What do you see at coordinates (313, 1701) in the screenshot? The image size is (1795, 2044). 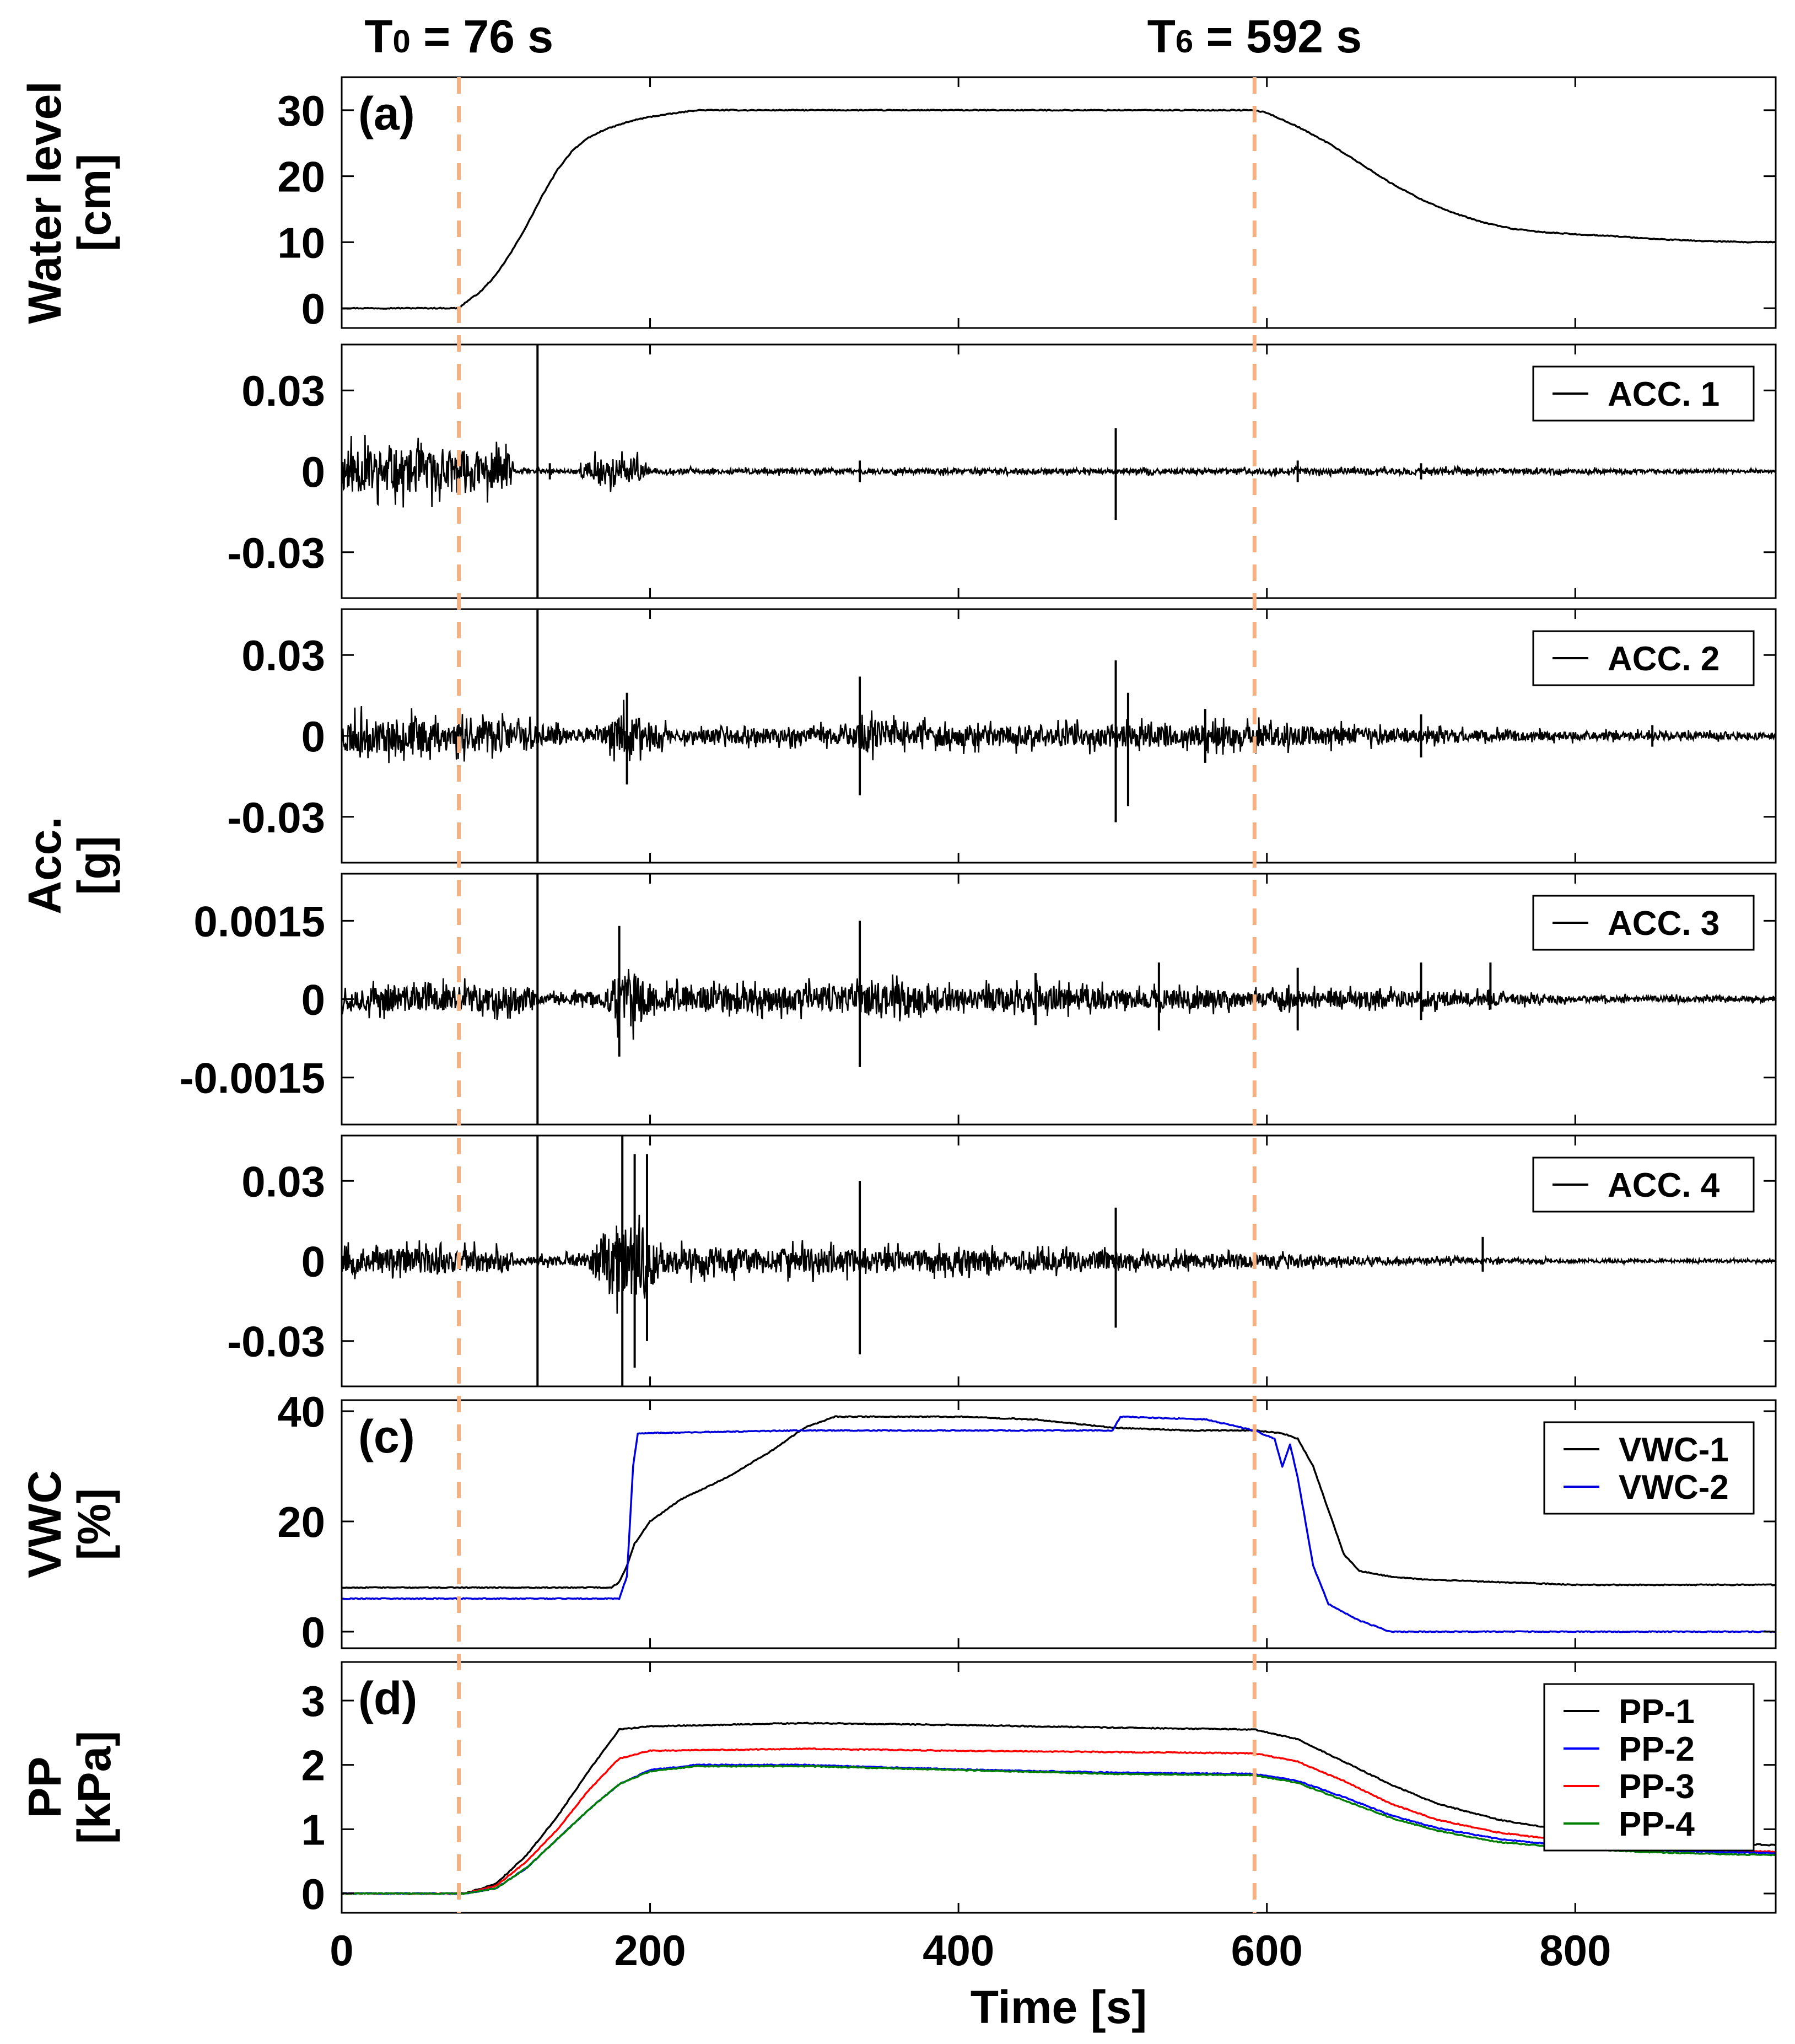 I see `y-tick-label: 3` at bounding box center [313, 1701].